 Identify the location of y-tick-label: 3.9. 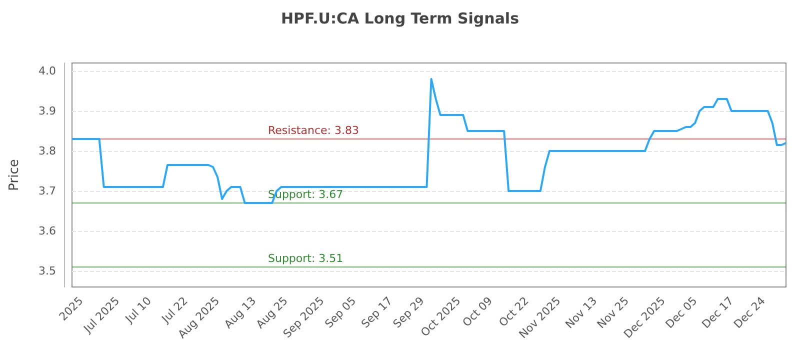
(47, 111).